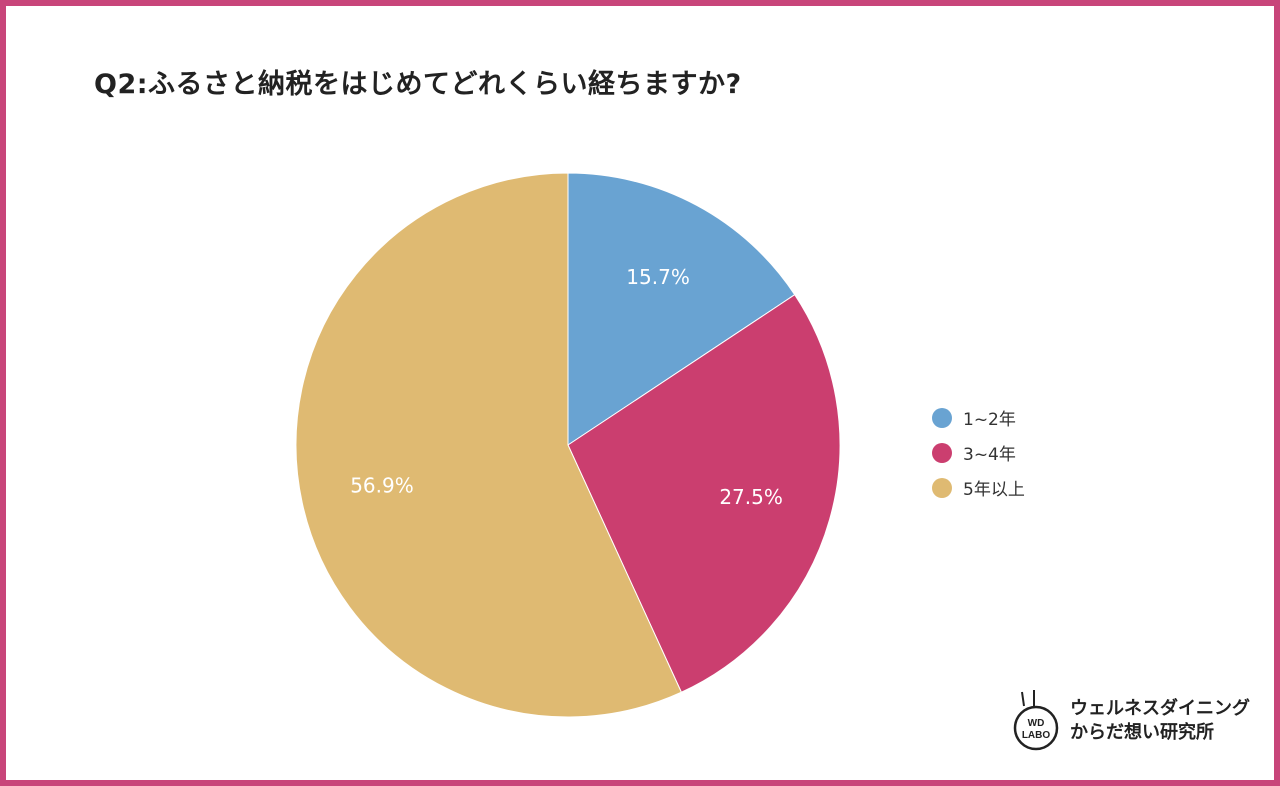 The image size is (1280, 786). What do you see at coordinates (751, 497) in the screenshot?
I see `data-label: 27.5%` at bounding box center [751, 497].